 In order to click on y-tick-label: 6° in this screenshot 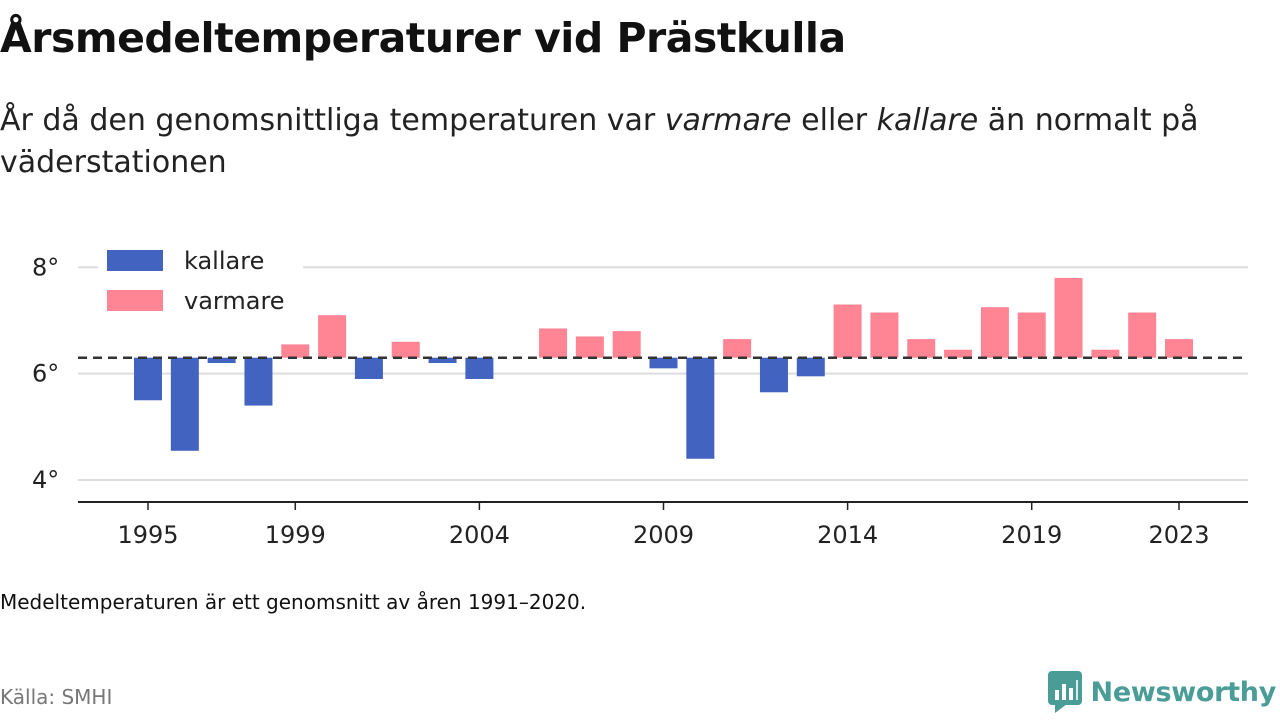, I will do `click(45, 374)`.